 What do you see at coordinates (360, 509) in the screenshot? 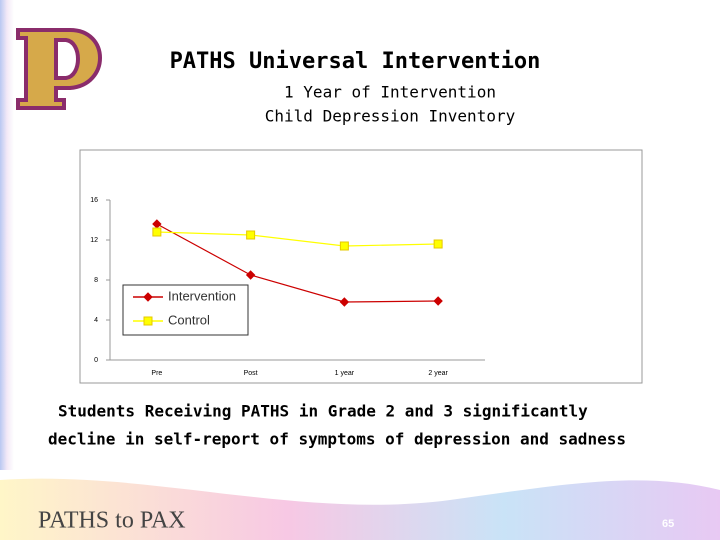
I see `footer-wave` at bounding box center [360, 509].